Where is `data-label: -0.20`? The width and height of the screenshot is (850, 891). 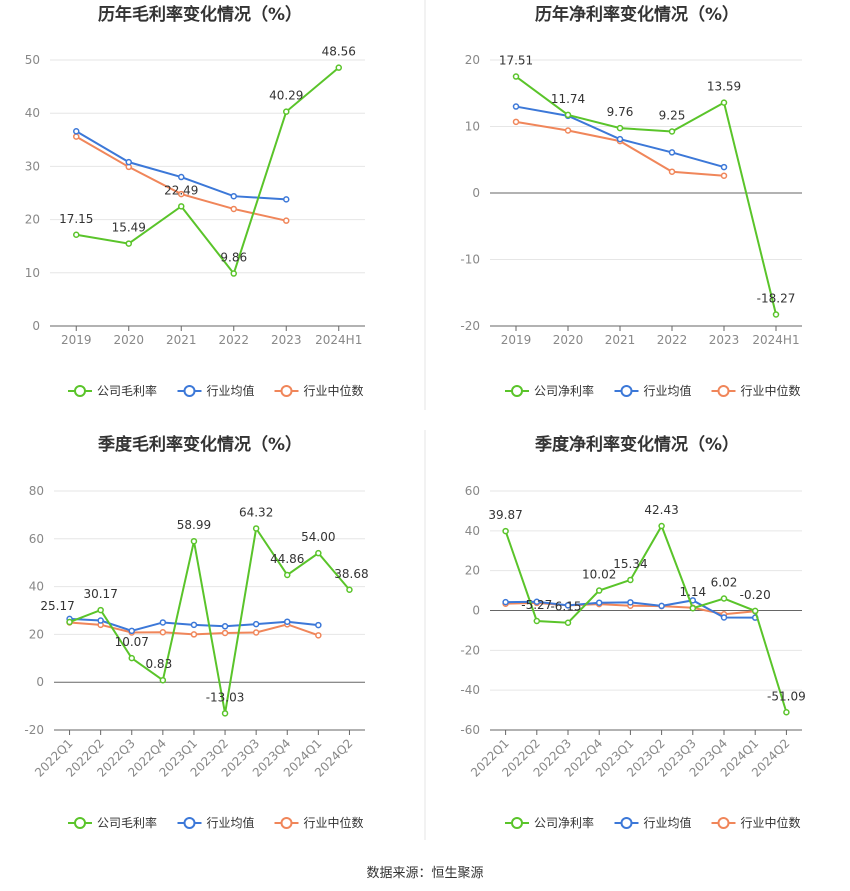 data-label: -0.20 is located at coordinates (755, 595).